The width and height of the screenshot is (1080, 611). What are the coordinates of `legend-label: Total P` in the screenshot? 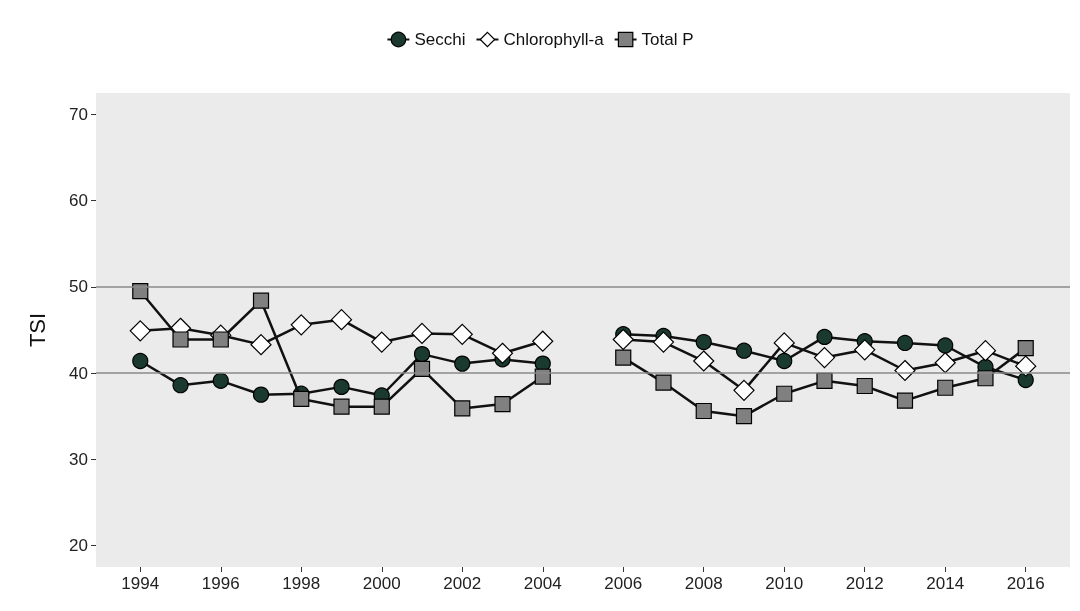 It's located at (667, 39).